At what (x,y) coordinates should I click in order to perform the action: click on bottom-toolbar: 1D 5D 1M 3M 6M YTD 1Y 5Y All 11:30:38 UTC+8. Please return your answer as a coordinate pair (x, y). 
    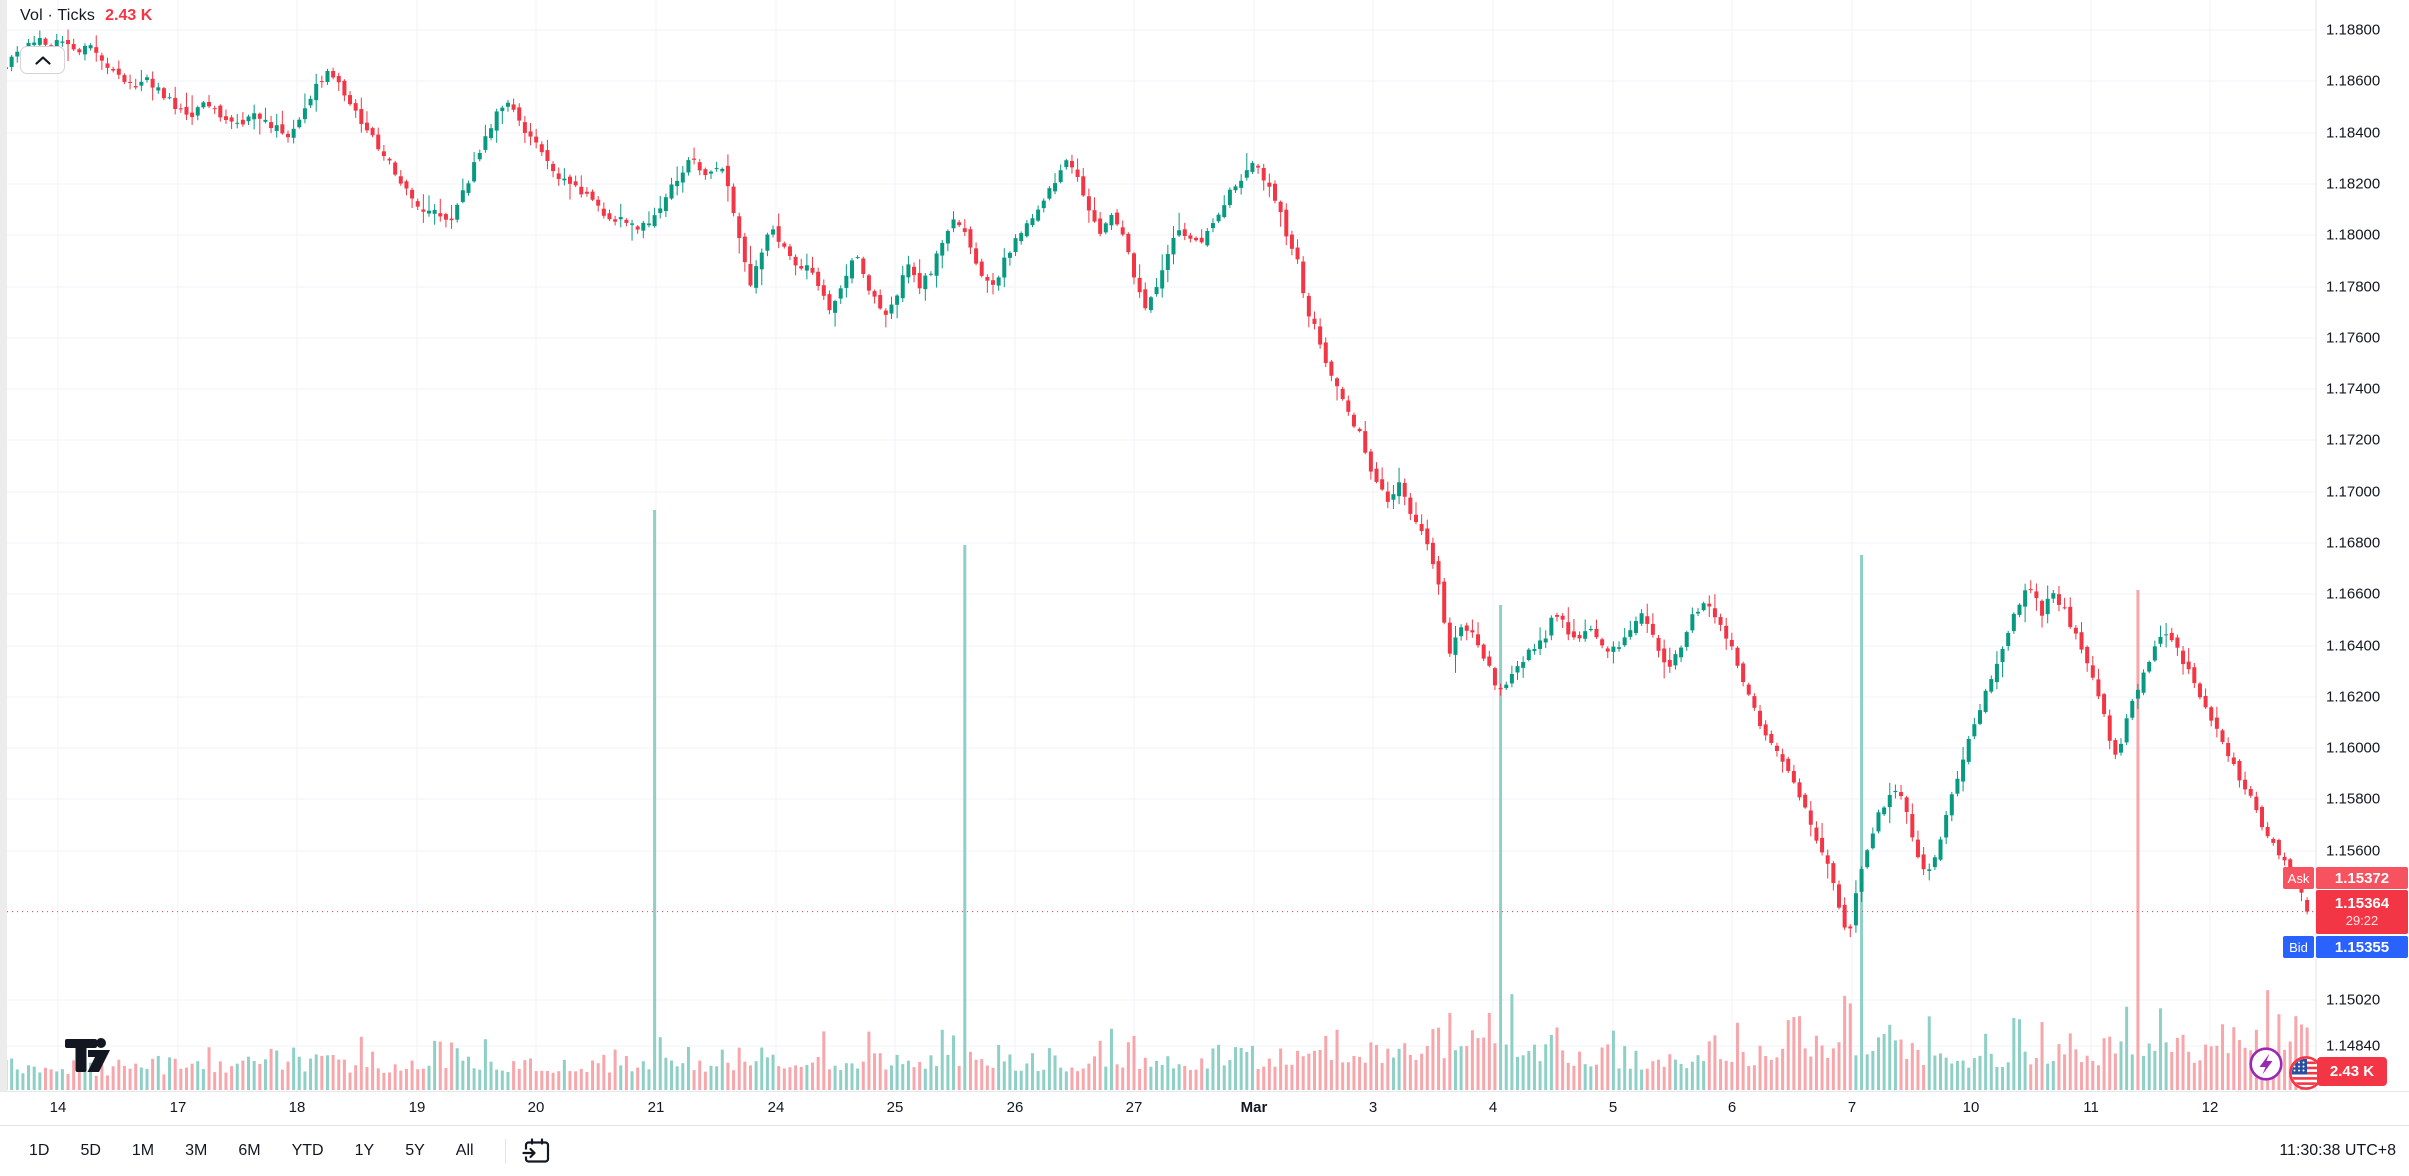
    Looking at the image, I should click on (1204, 1150).